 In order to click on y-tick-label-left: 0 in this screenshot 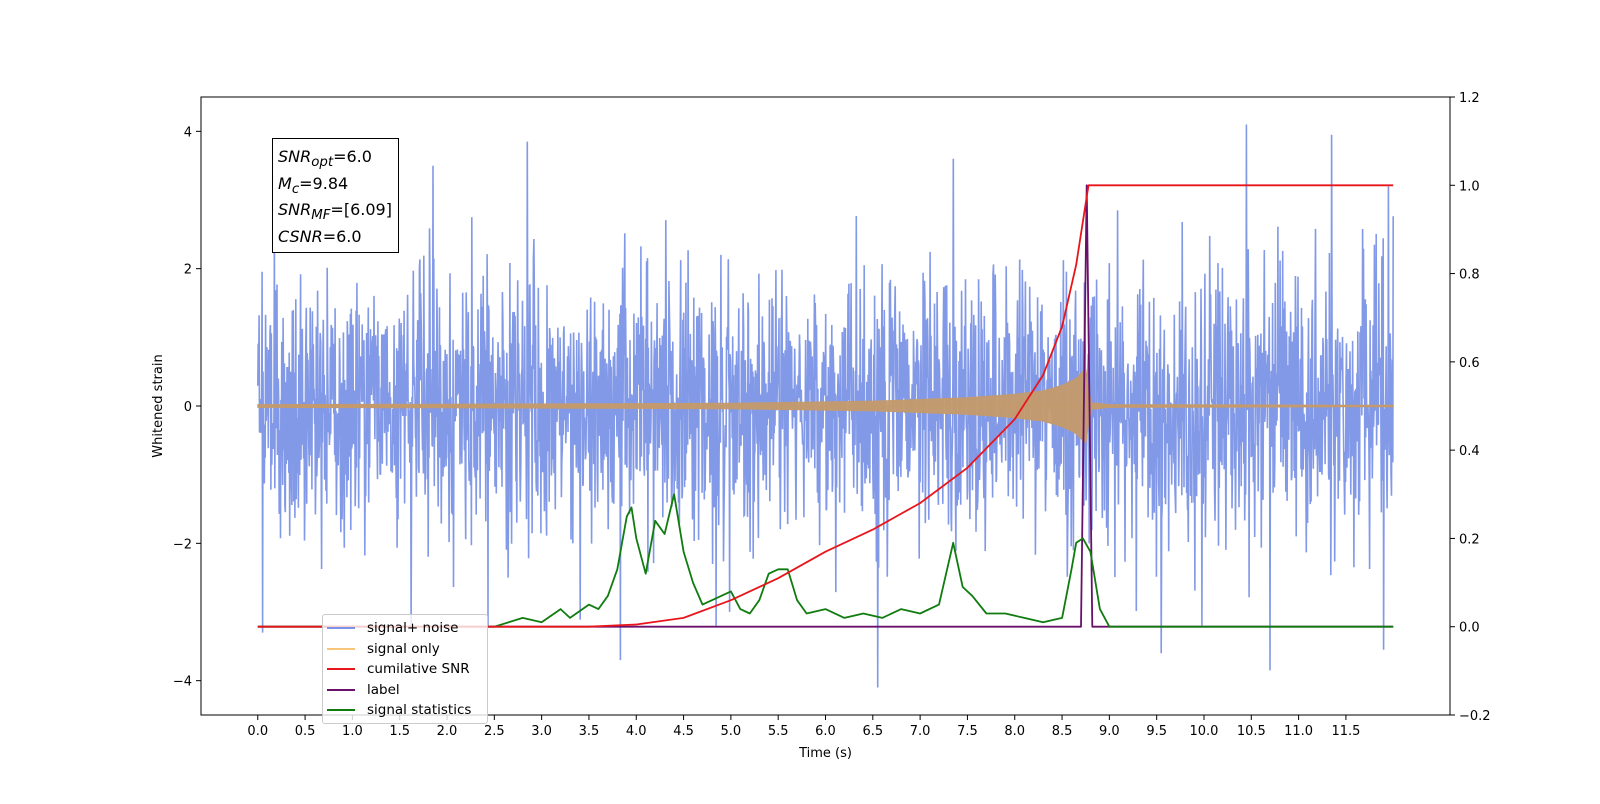, I will do `click(188, 407)`.